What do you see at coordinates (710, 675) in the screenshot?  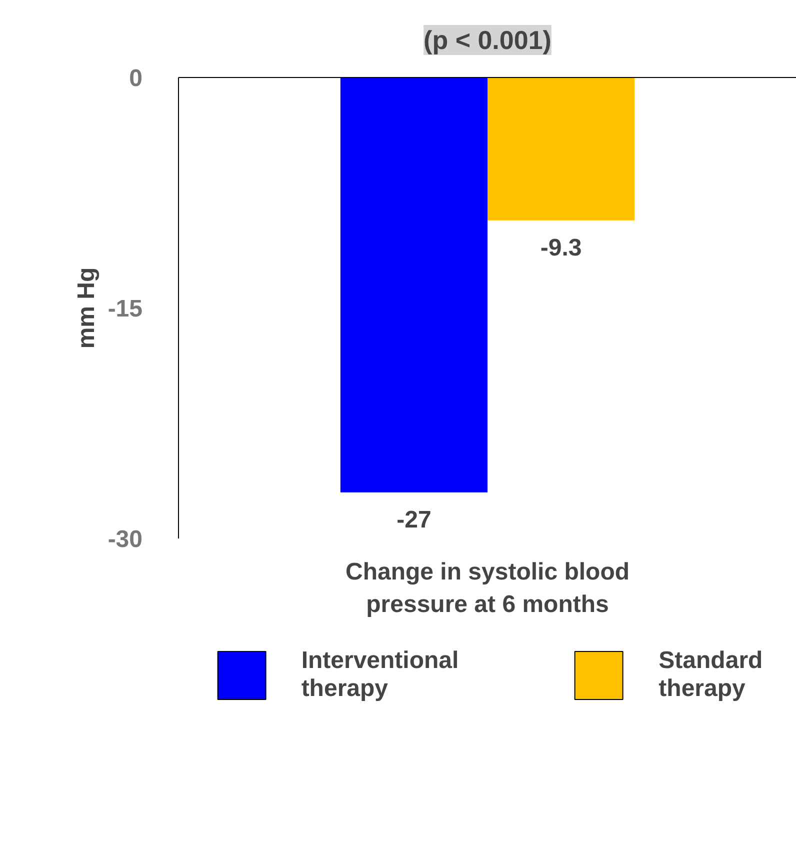 I see `legend-label: Standard therapy` at bounding box center [710, 675].